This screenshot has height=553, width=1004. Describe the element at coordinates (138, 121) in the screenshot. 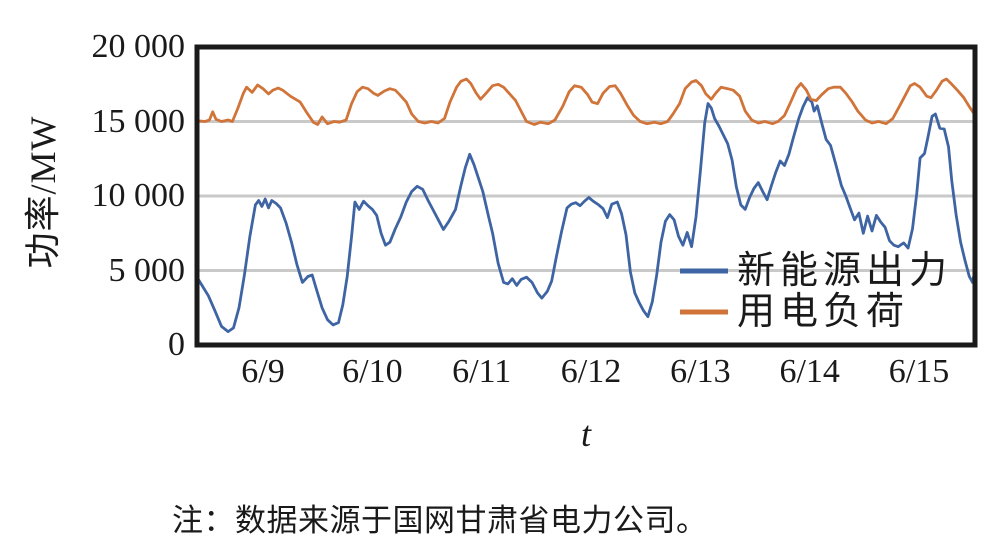

I see `y-tick-label-15000: 15 000` at that location.